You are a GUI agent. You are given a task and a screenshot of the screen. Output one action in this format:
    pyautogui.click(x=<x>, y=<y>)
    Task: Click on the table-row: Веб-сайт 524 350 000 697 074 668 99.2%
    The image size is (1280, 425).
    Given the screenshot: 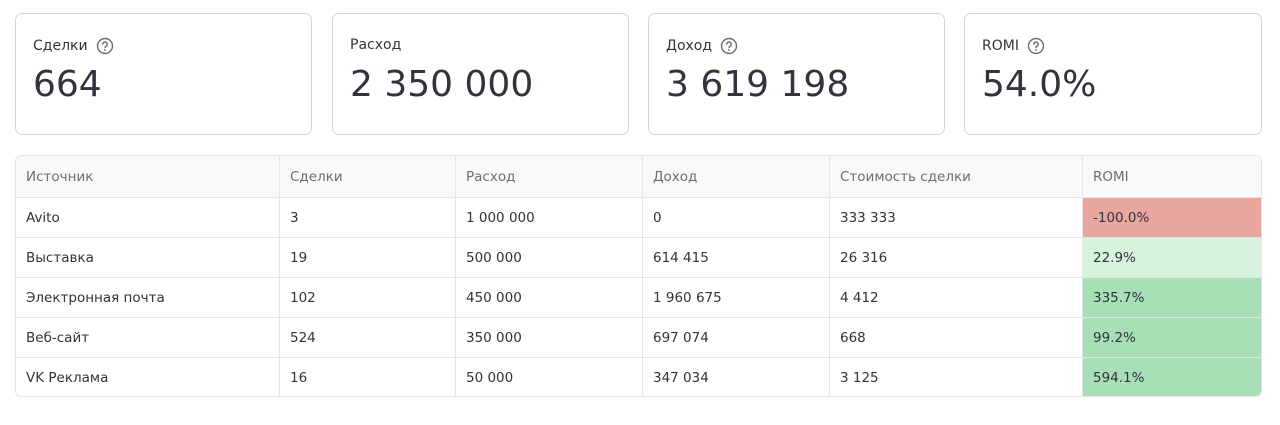 What is the action you would take?
    pyautogui.click(x=638, y=337)
    